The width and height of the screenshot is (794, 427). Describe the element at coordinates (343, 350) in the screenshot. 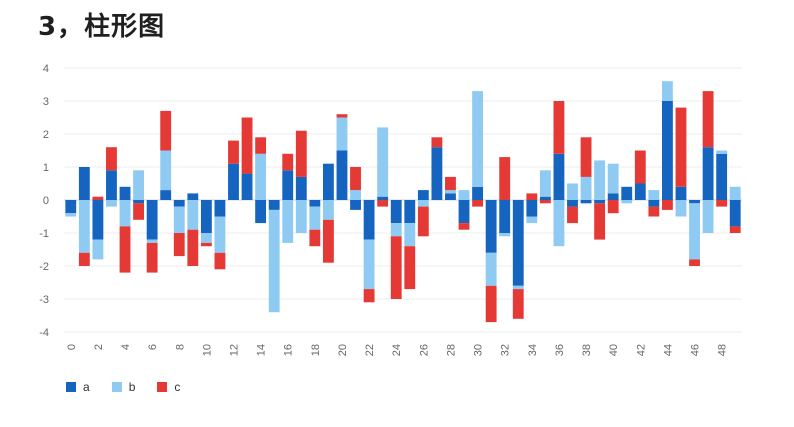

I see `x-tick-label: 20` at that location.